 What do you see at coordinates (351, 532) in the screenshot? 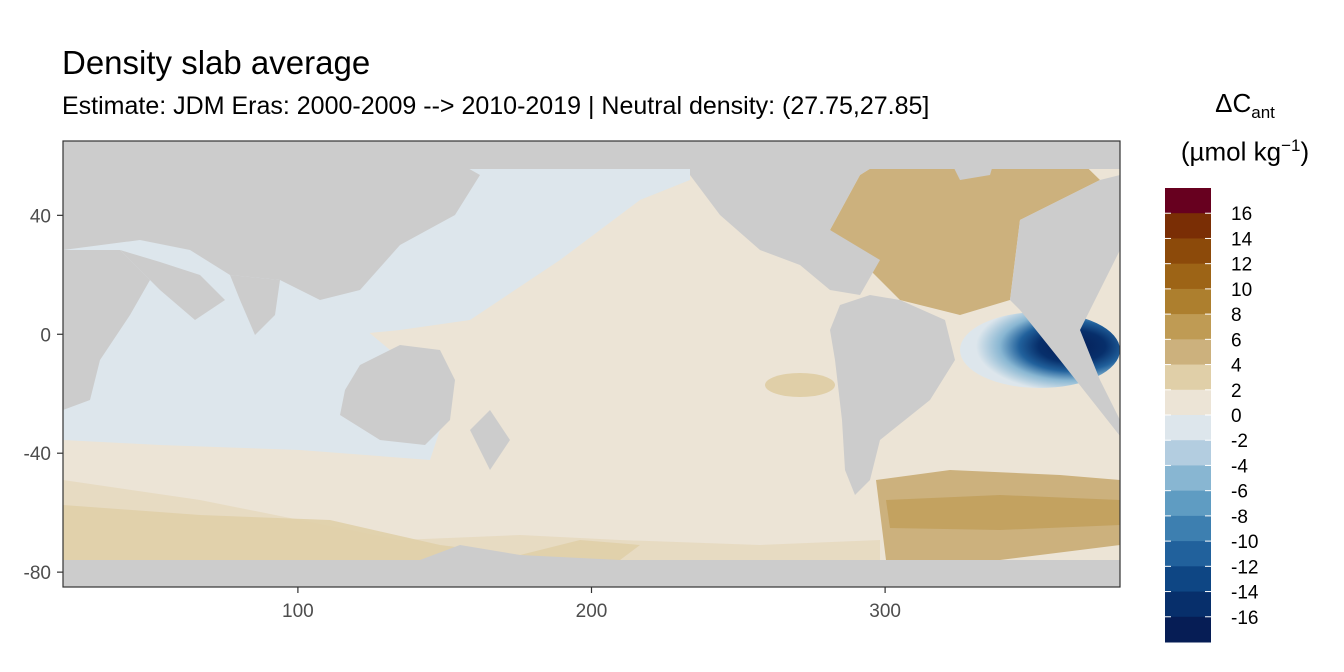
I see `southern-warm-patch` at bounding box center [351, 532].